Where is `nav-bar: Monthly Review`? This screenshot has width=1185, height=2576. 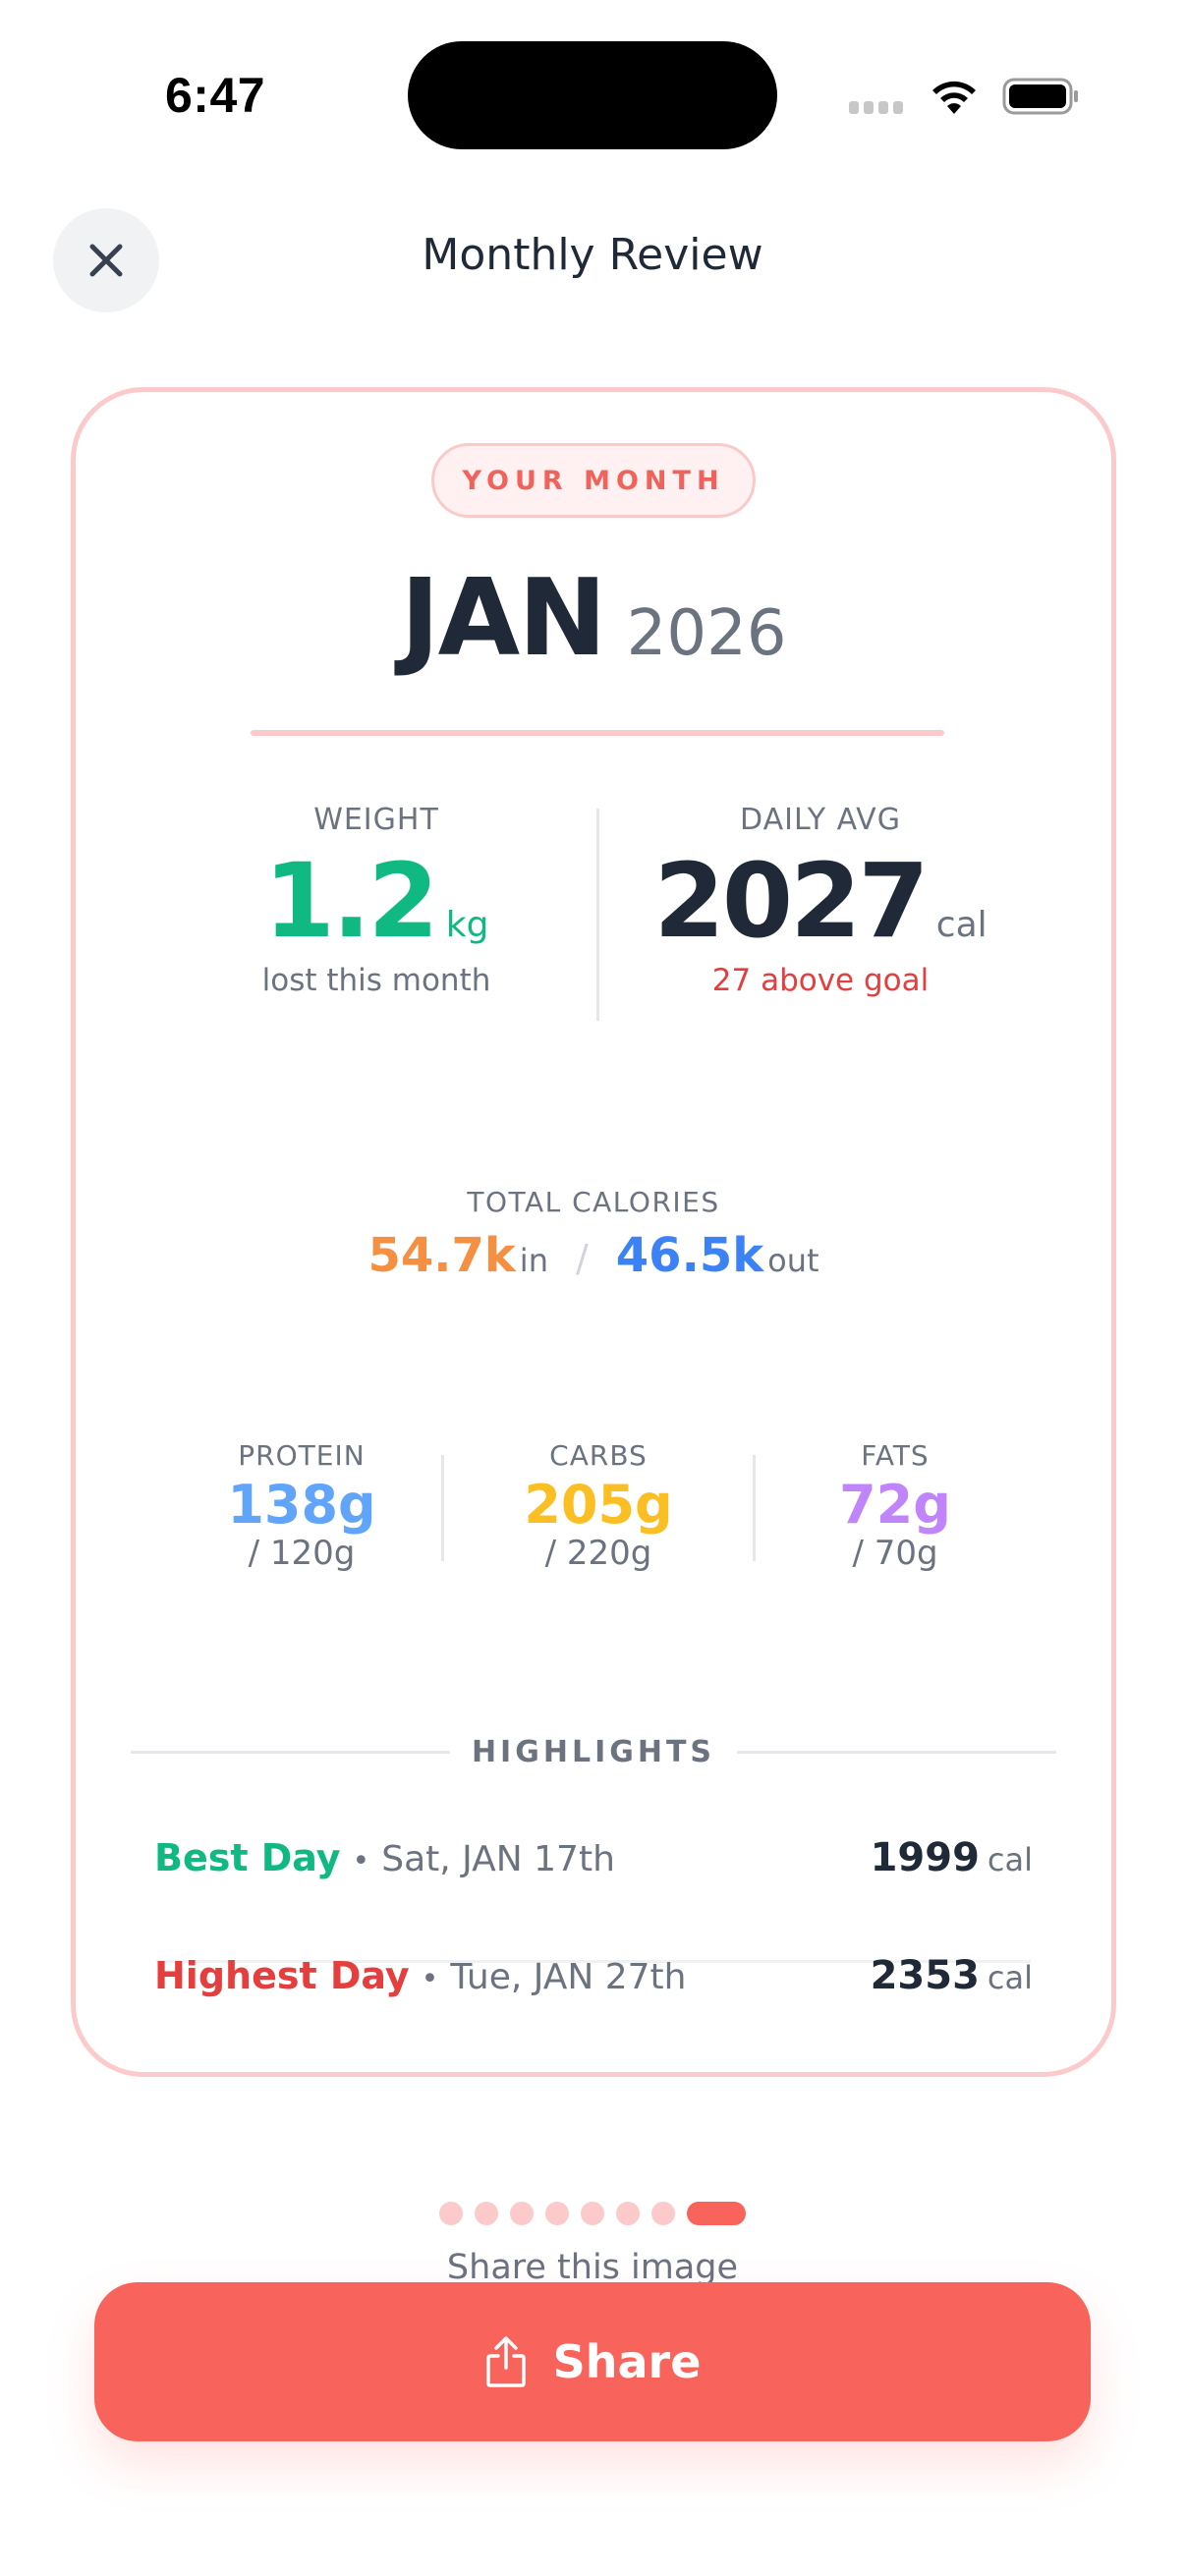 nav-bar: Monthly Review is located at coordinates (592, 260).